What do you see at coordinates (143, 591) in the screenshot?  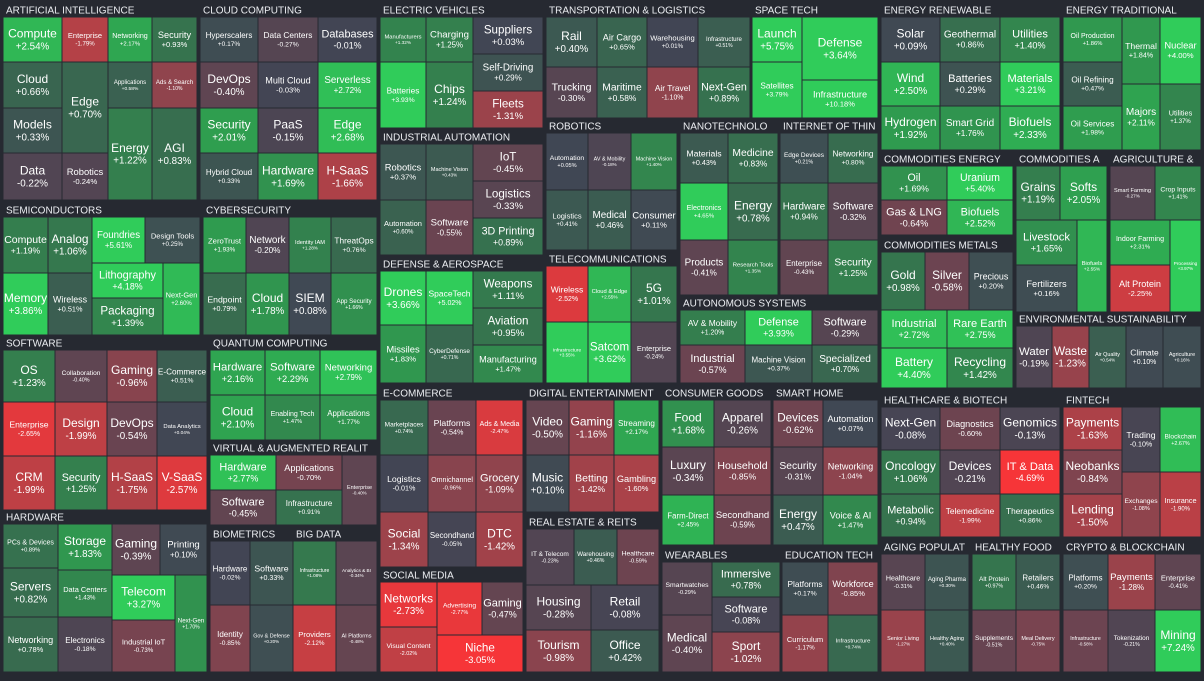 I see `tile-label: Telecom` at bounding box center [143, 591].